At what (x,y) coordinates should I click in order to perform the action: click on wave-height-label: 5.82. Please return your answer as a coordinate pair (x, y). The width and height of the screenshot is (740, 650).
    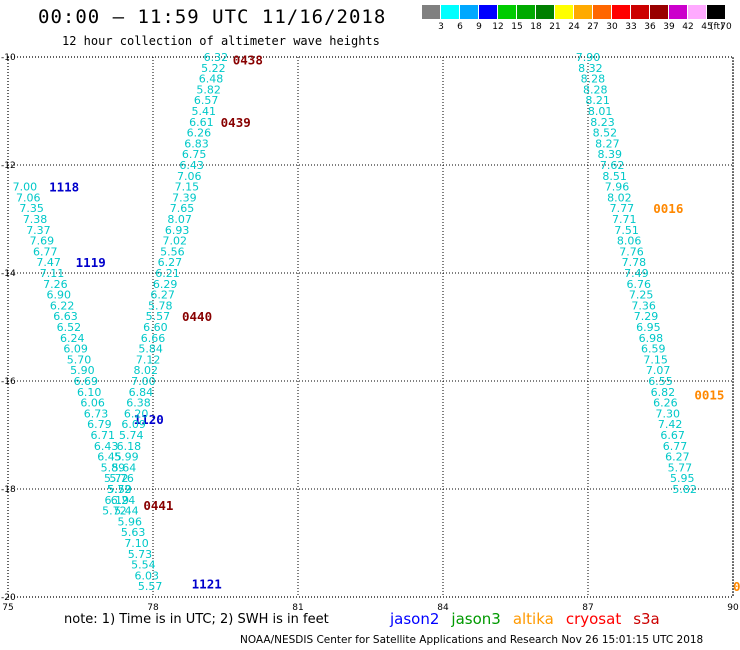
    Looking at the image, I should click on (684, 489).